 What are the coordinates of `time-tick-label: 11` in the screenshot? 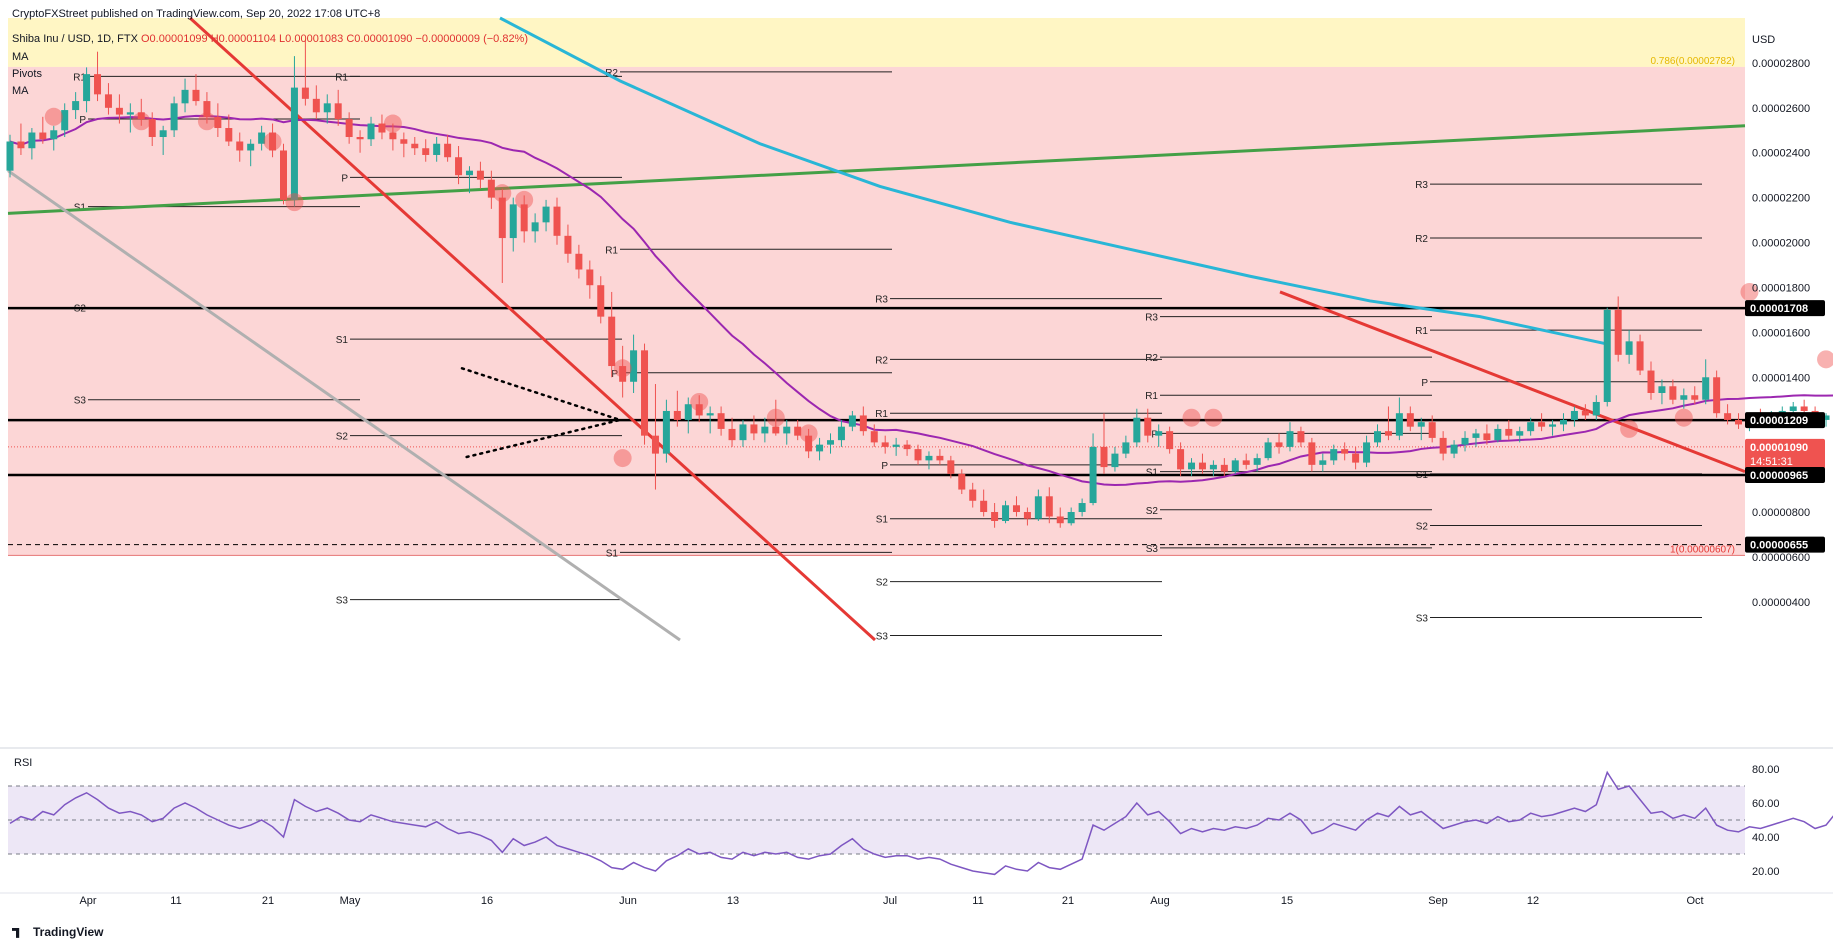 It's located at (175, 901).